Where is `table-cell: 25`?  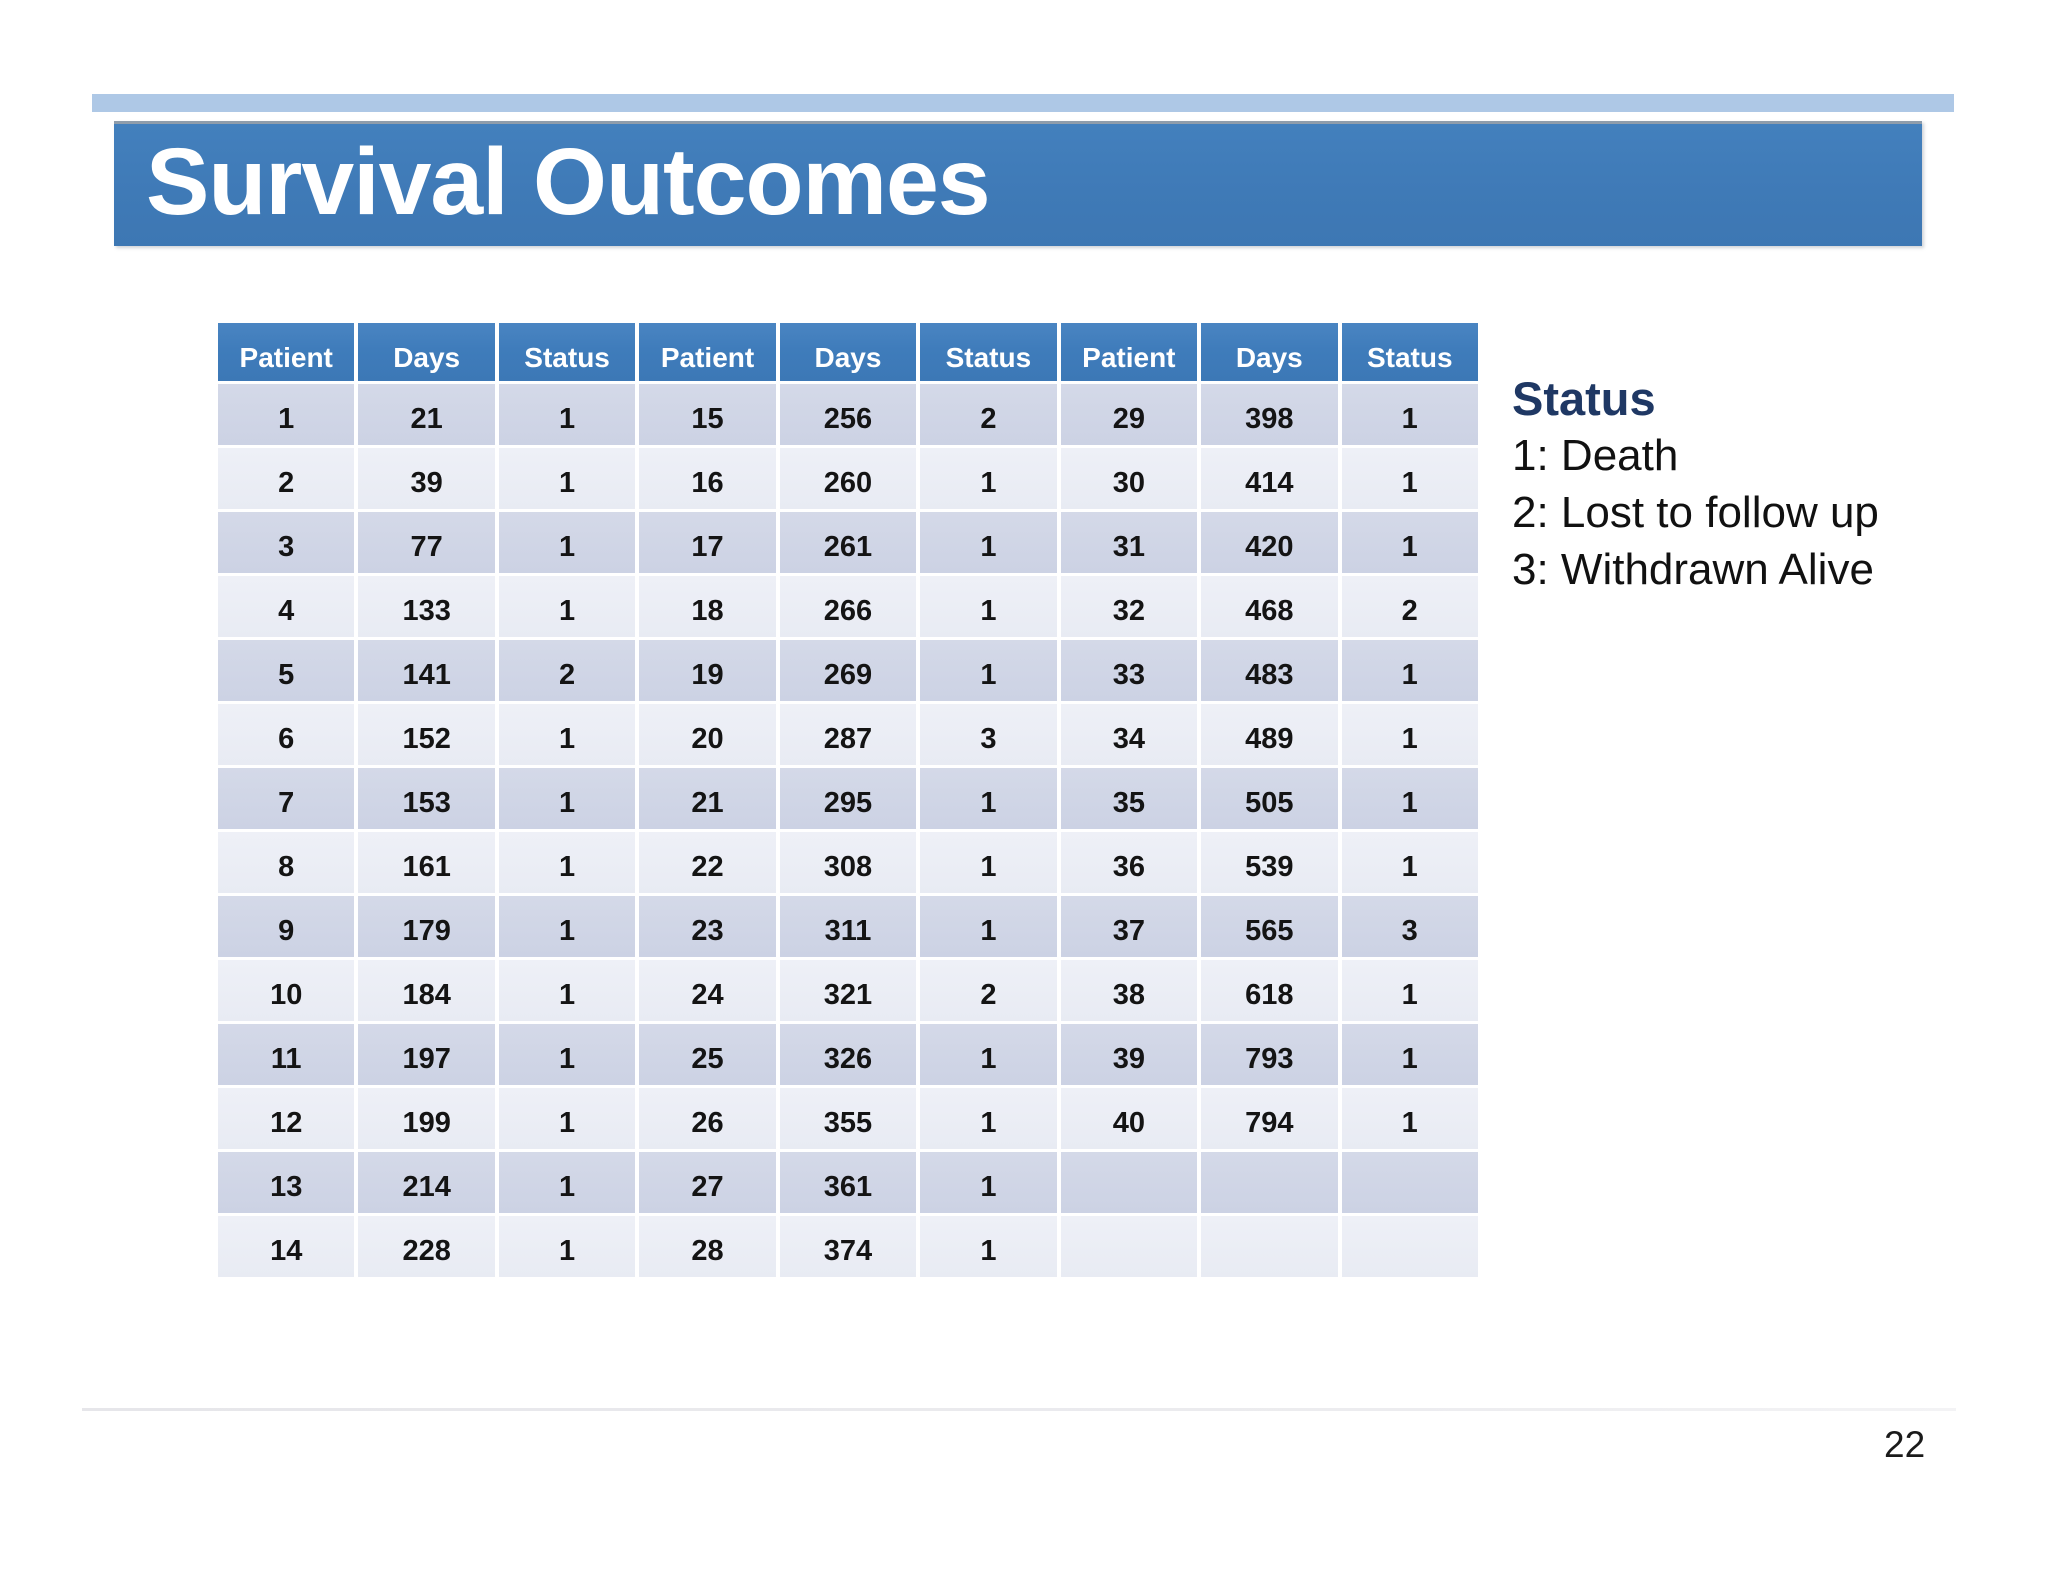 table-cell: 25 is located at coordinates (707, 1054).